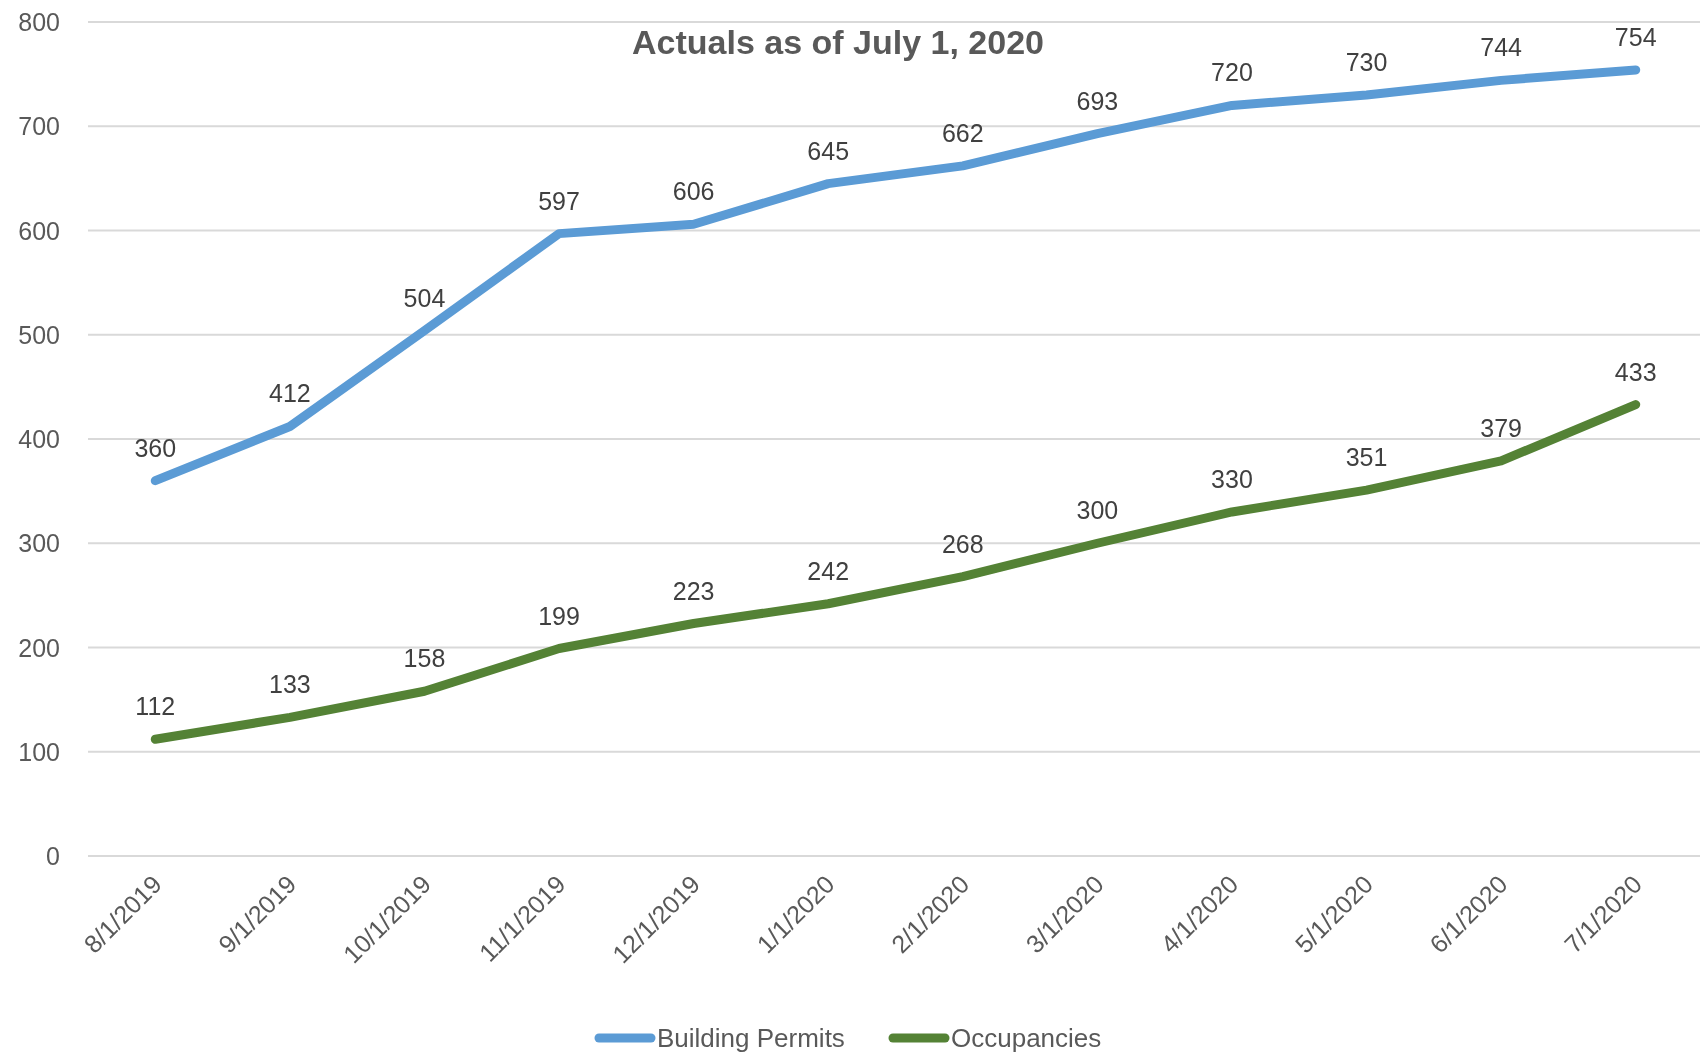 The height and width of the screenshot is (1056, 1700). Describe the element at coordinates (155, 706) in the screenshot. I see `data-label: 112` at that location.